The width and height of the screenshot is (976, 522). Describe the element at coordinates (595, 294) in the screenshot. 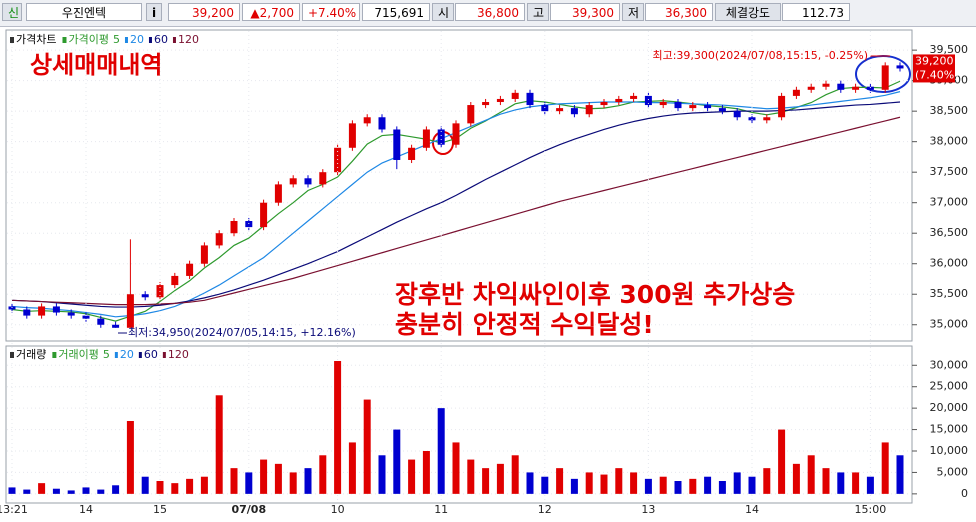

I see `annotation: 장후반 차익싸인이후 300원 추가상승` at that location.